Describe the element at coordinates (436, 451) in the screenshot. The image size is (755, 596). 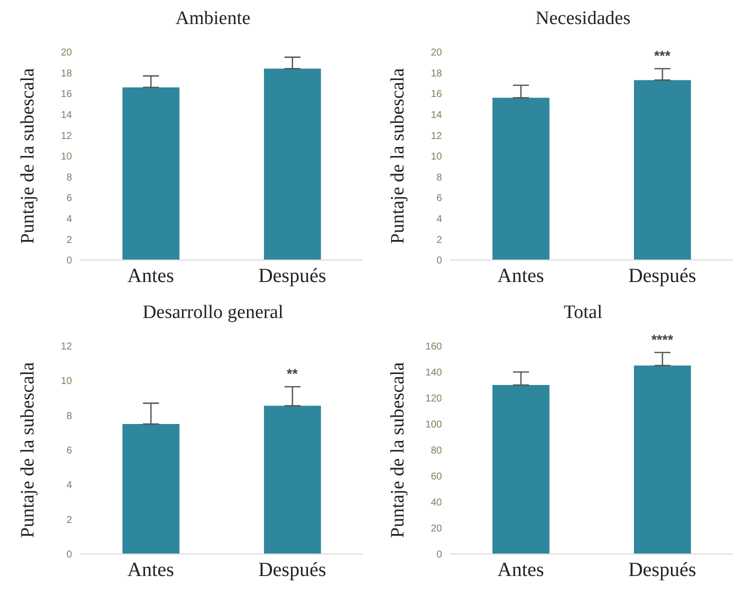
I see `y-tick-label: 80` at that location.